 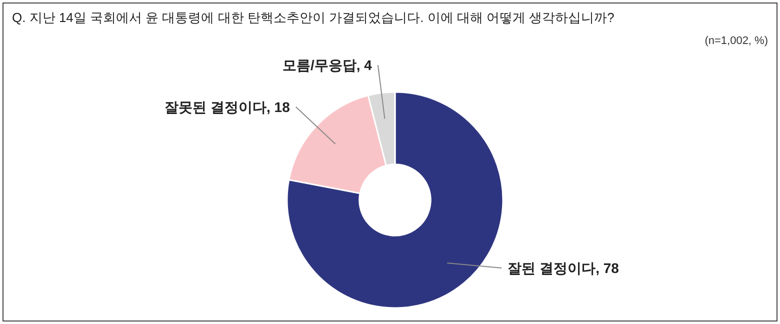 I want to click on slice-label: 잘못된 결정이다, so click(x=215, y=106).